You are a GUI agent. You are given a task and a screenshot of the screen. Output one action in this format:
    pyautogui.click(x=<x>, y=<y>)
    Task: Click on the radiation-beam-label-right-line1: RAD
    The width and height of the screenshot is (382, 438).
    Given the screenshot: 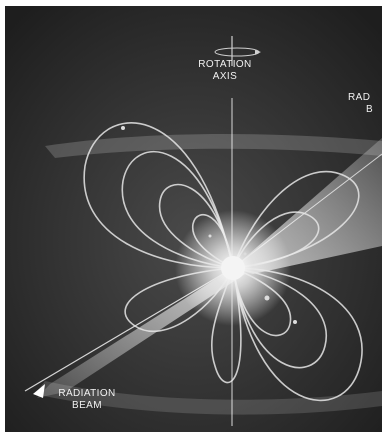 What is the action you would take?
    pyautogui.click(x=359, y=97)
    